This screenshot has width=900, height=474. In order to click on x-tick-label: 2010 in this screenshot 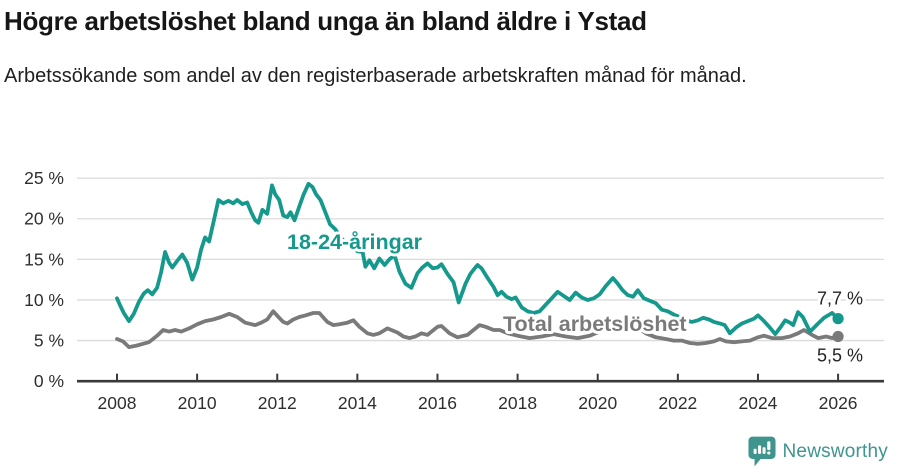, I will do `click(197, 403)`.